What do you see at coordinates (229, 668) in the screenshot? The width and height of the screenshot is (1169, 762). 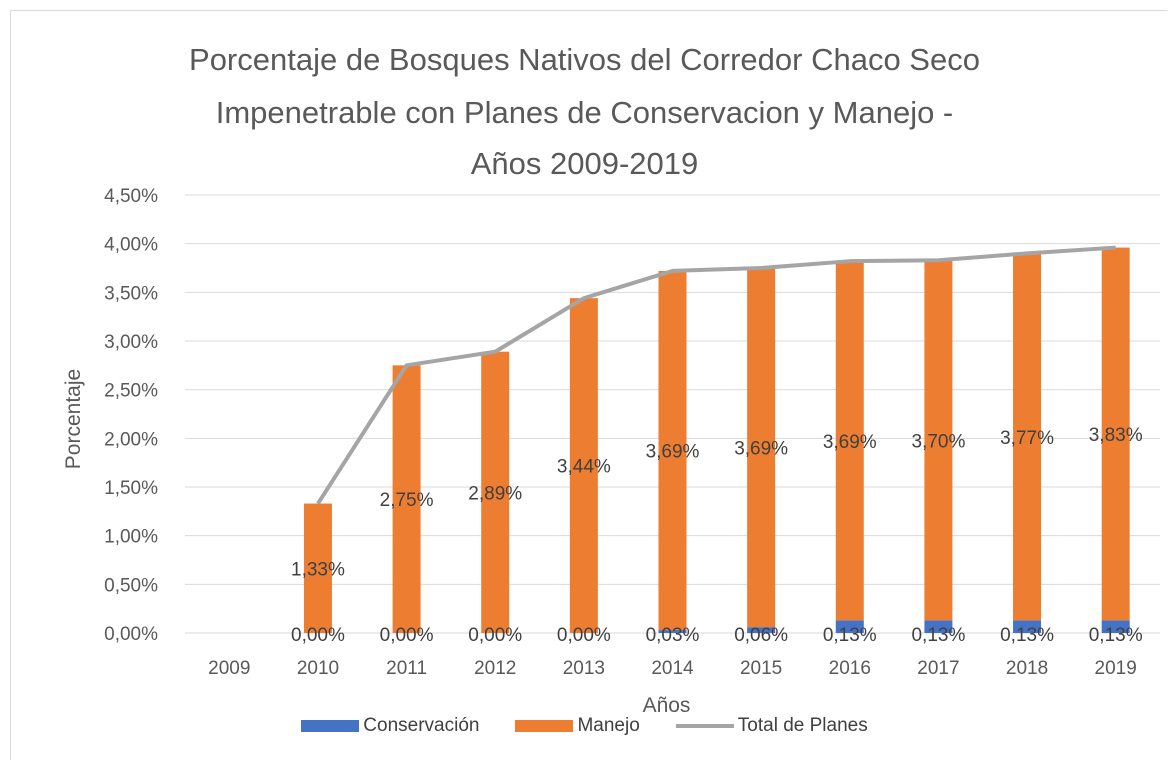 I see `x-tick-label: 2009` at bounding box center [229, 668].